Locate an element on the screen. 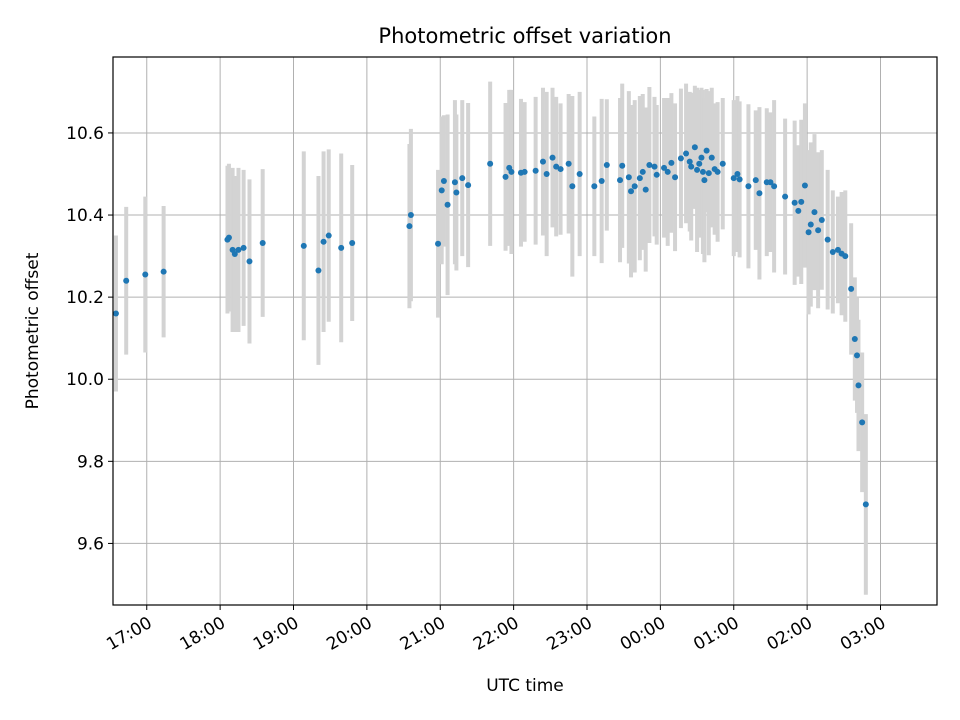 The width and height of the screenshot is (960, 720). y-tick-label: 10.6 is located at coordinates (85, 134).